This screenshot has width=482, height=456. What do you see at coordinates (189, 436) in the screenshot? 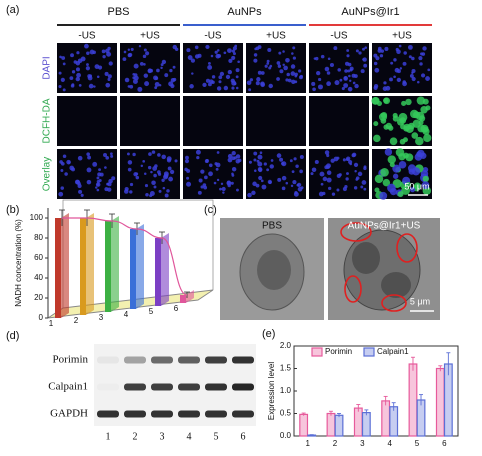
I see `lane-label: 4` at bounding box center [189, 436].